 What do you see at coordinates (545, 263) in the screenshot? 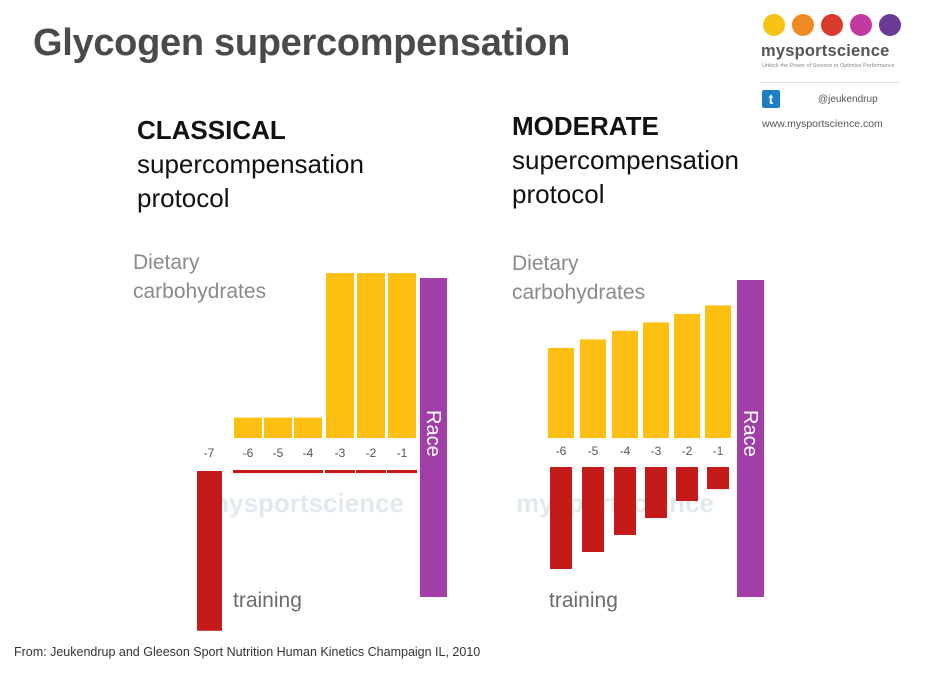
I see `moderate-dietary-label-line-1: Dietary` at bounding box center [545, 263].